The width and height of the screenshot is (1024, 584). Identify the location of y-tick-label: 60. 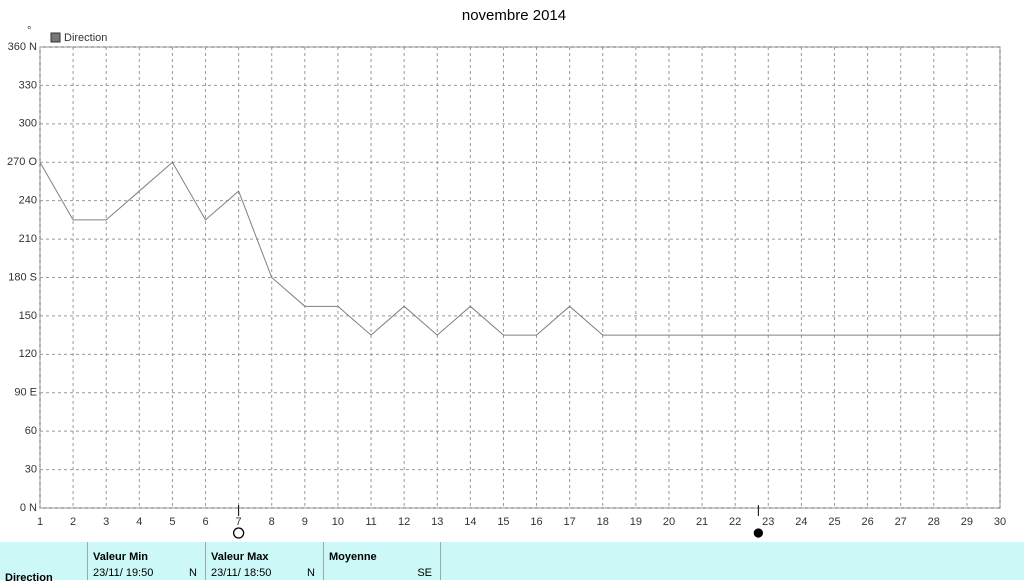
(31, 431).